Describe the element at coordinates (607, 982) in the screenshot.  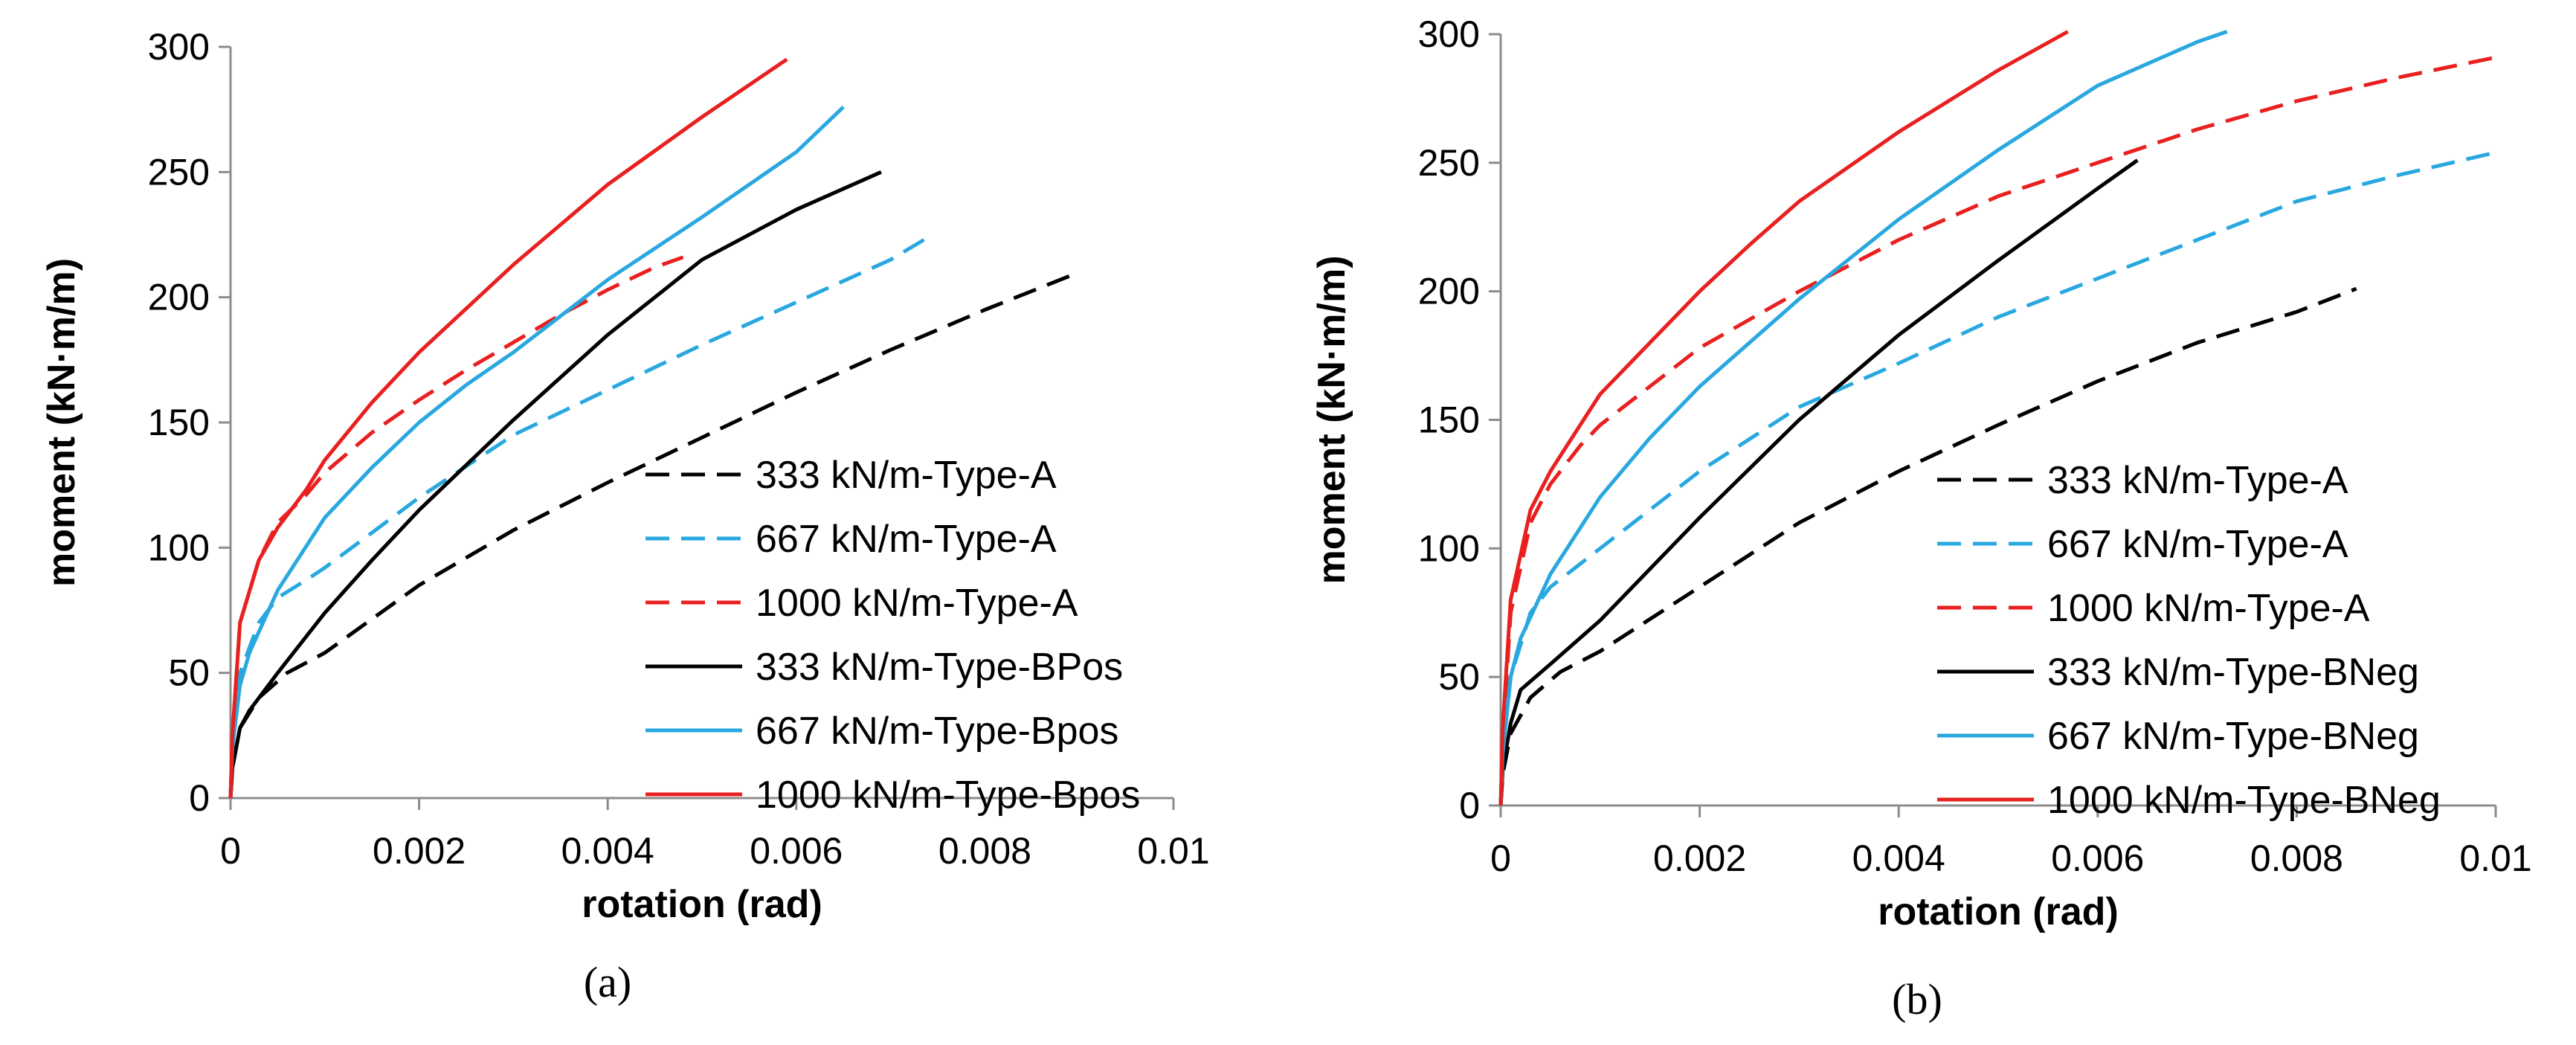
I see `panel-caption: (a)` at that location.